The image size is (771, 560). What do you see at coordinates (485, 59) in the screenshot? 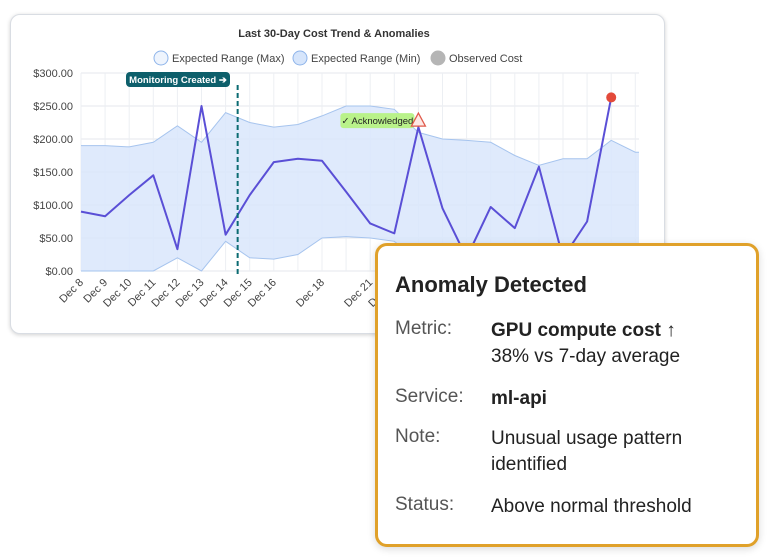
I see `legend-label-2: Observed Cost` at bounding box center [485, 59].